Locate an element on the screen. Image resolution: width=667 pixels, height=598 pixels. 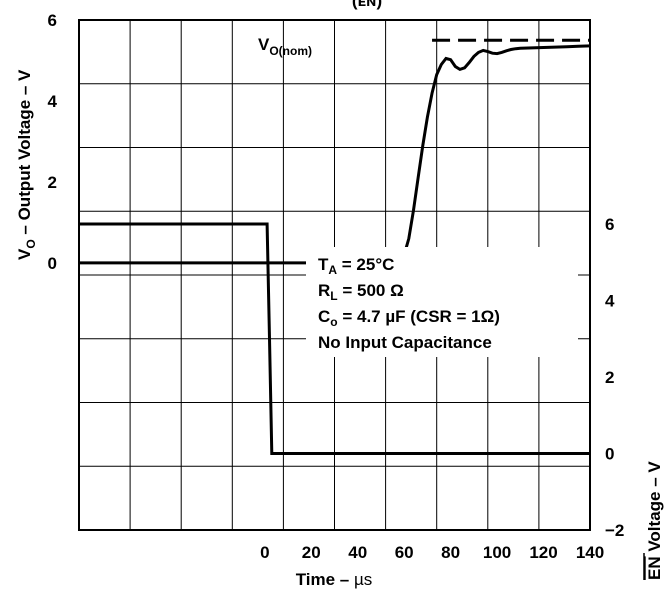
right-y-ticks: −2 0 2 4 6 is located at coordinates (614, 377).